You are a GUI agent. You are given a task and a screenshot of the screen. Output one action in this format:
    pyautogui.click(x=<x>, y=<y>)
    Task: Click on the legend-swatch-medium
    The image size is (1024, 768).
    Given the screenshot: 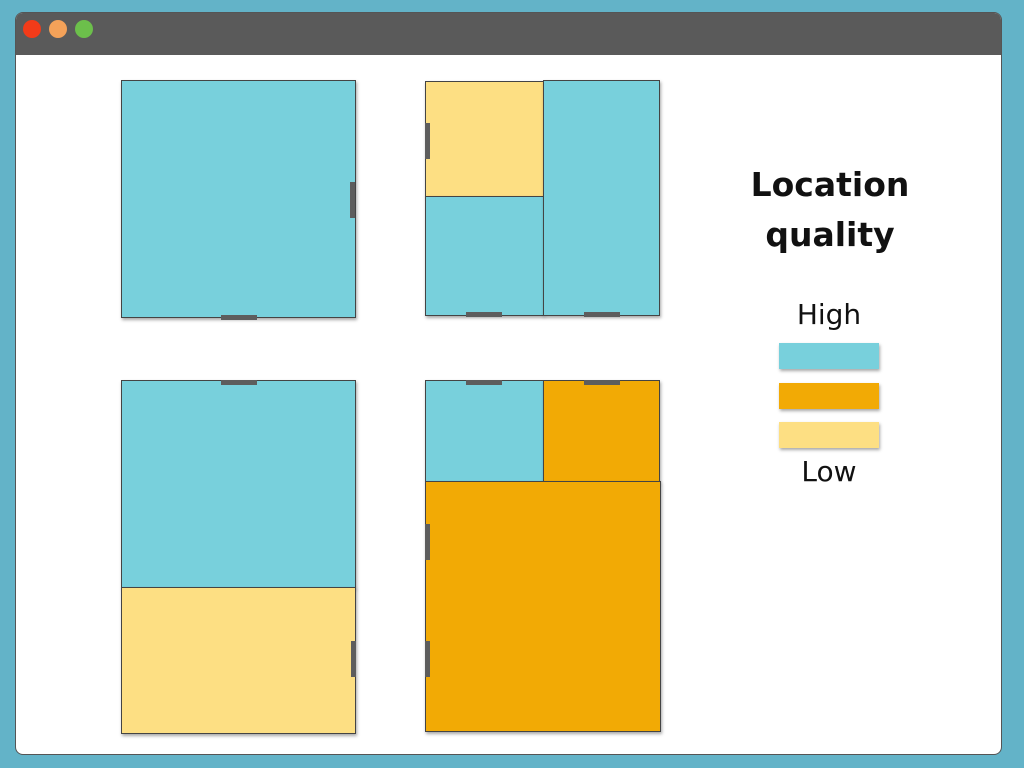 What is the action you would take?
    pyautogui.click(x=829, y=396)
    